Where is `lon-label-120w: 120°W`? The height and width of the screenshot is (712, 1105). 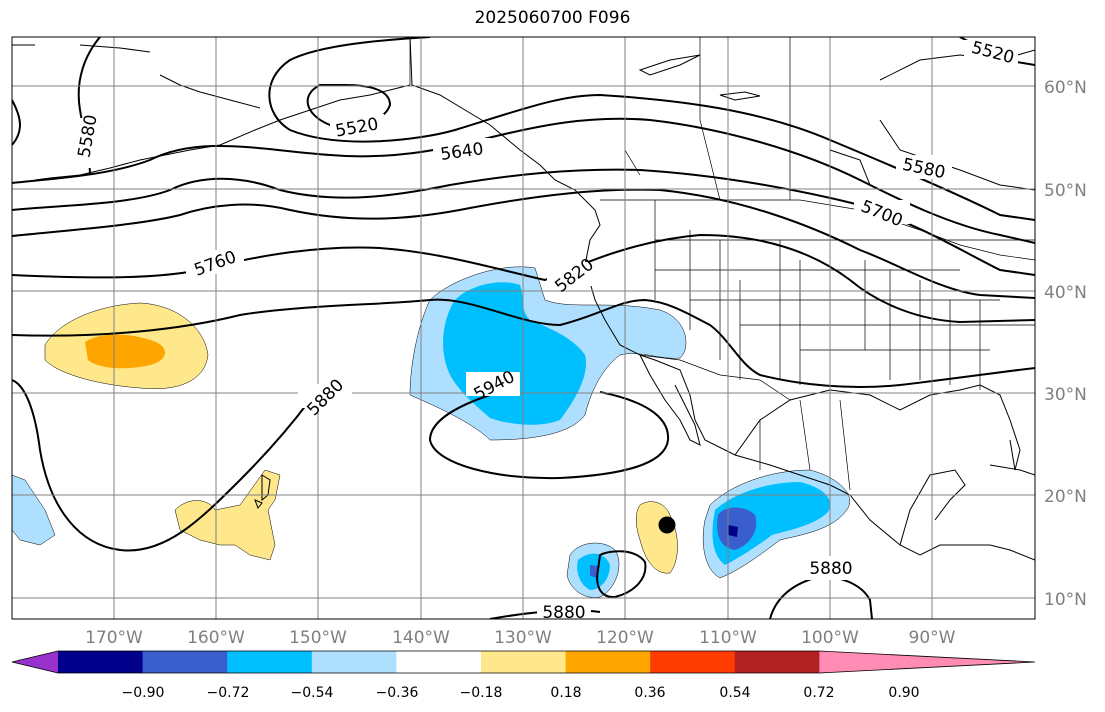 lon-label-120w: 120°W is located at coordinates (625, 638).